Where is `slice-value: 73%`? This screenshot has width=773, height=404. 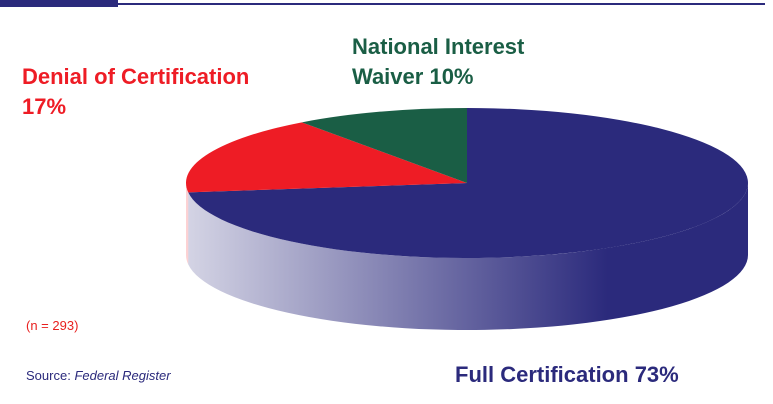
slice-value: 73% is located at coordinates (656, 374).